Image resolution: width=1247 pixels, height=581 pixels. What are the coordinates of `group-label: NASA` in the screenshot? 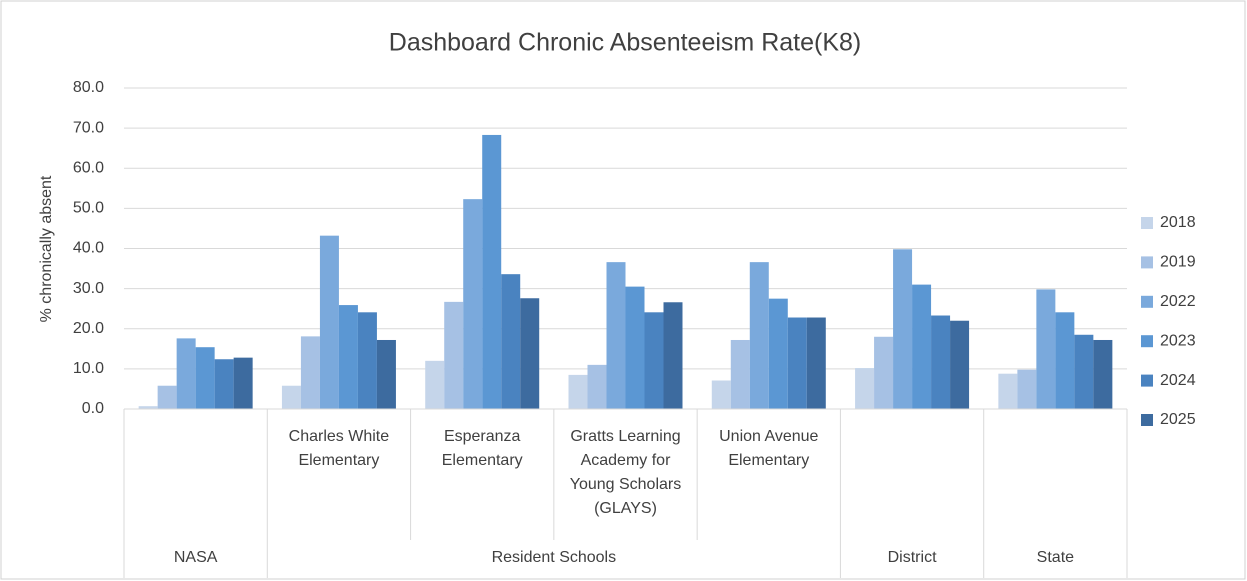 It's located at (196, 557).